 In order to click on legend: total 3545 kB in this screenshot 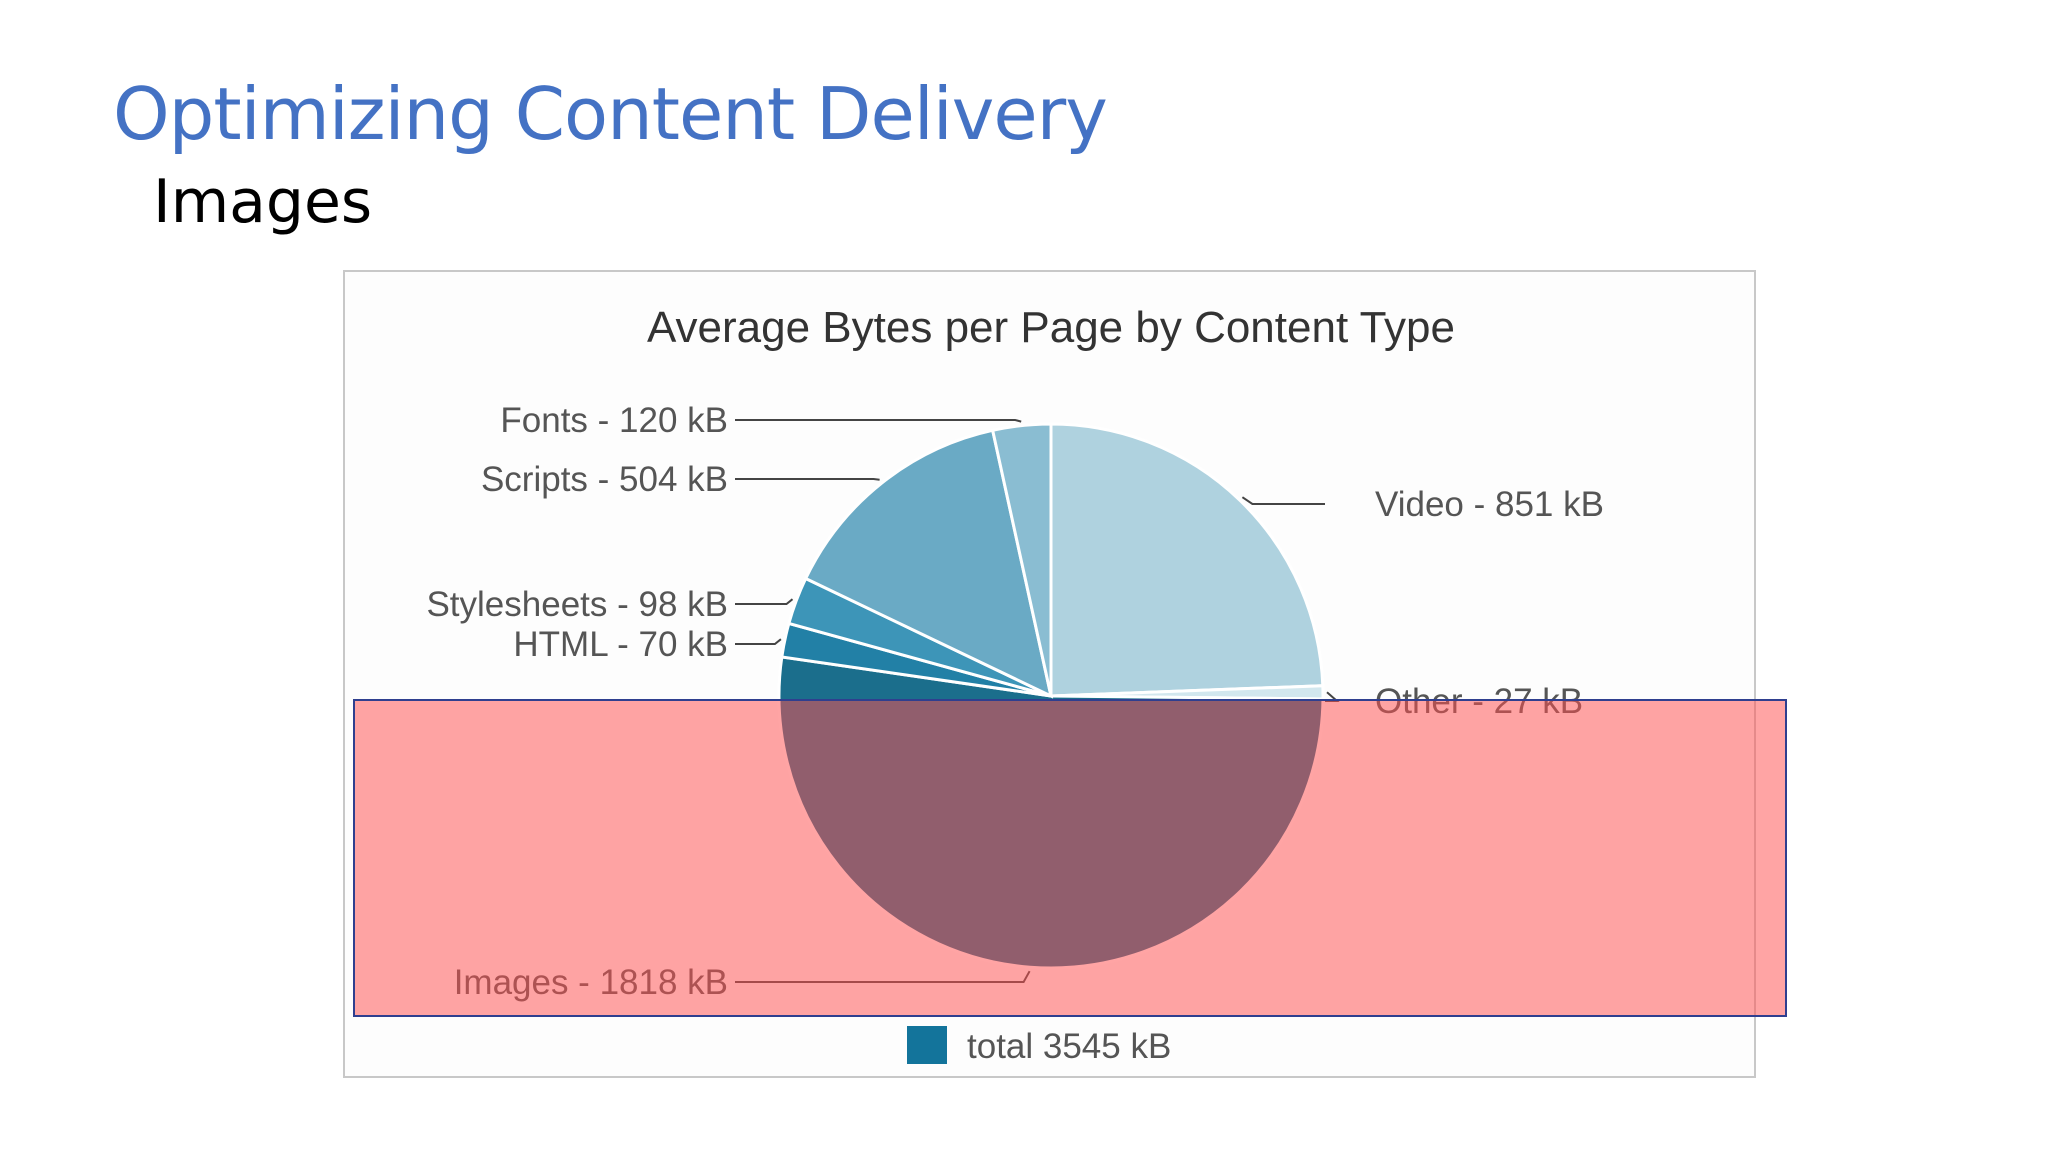, I will do `click(1039, 1046)`.